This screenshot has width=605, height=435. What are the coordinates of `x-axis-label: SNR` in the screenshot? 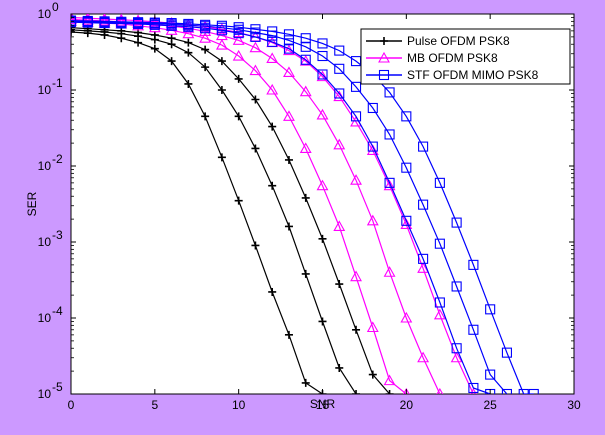 It's located at (323, 404).